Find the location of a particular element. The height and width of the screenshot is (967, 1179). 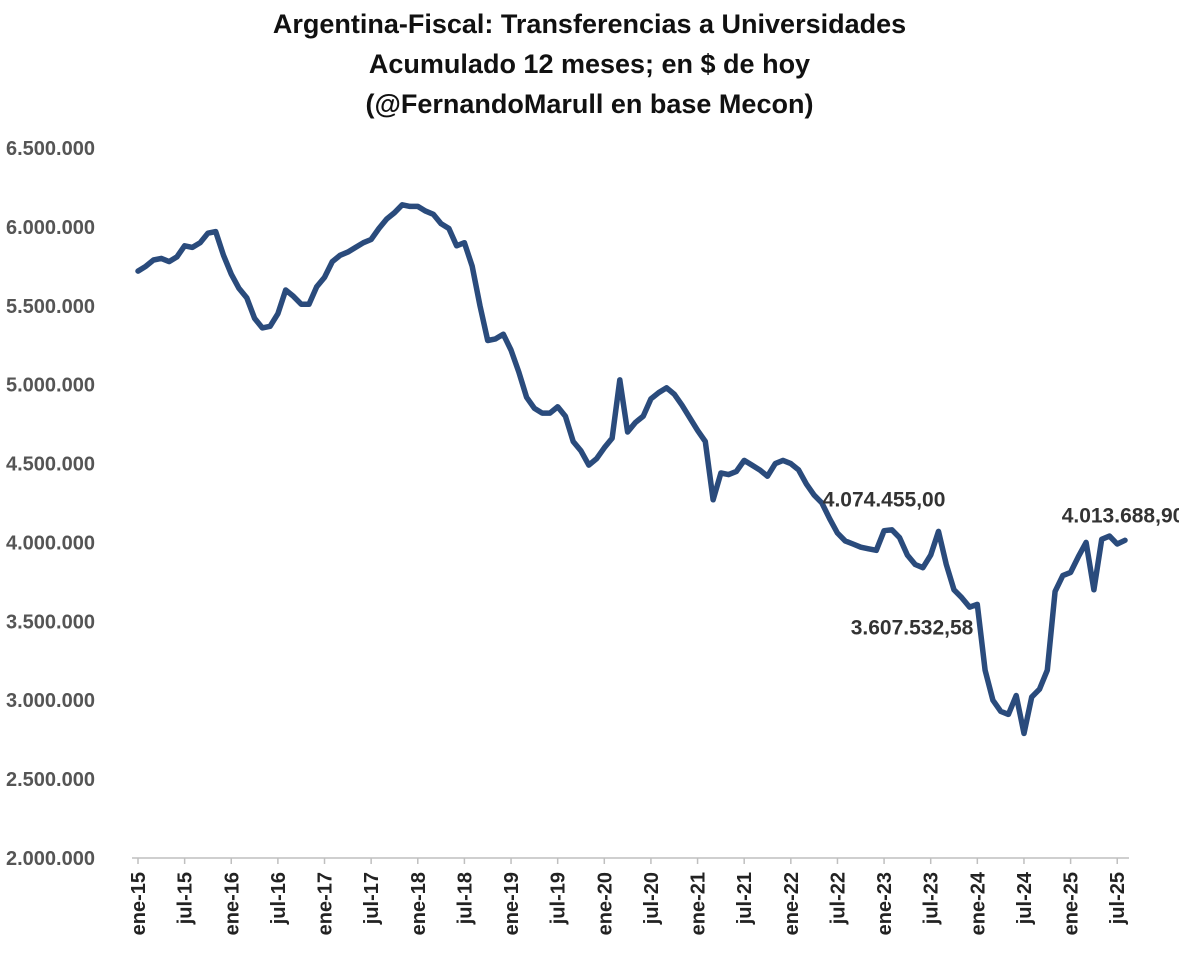

x-tick-label: jul-15 is located at coordinates (186, 898).